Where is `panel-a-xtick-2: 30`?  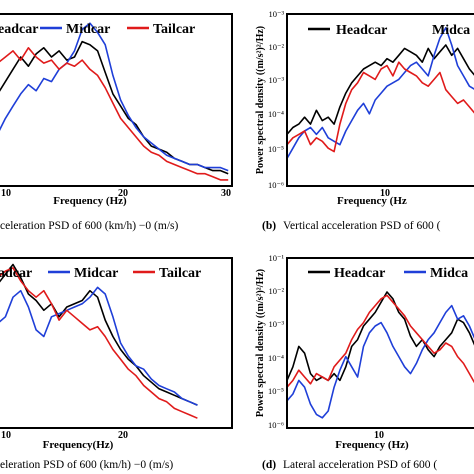 panel-a-xtick-2: 30 is located at coordinates (226, 193).